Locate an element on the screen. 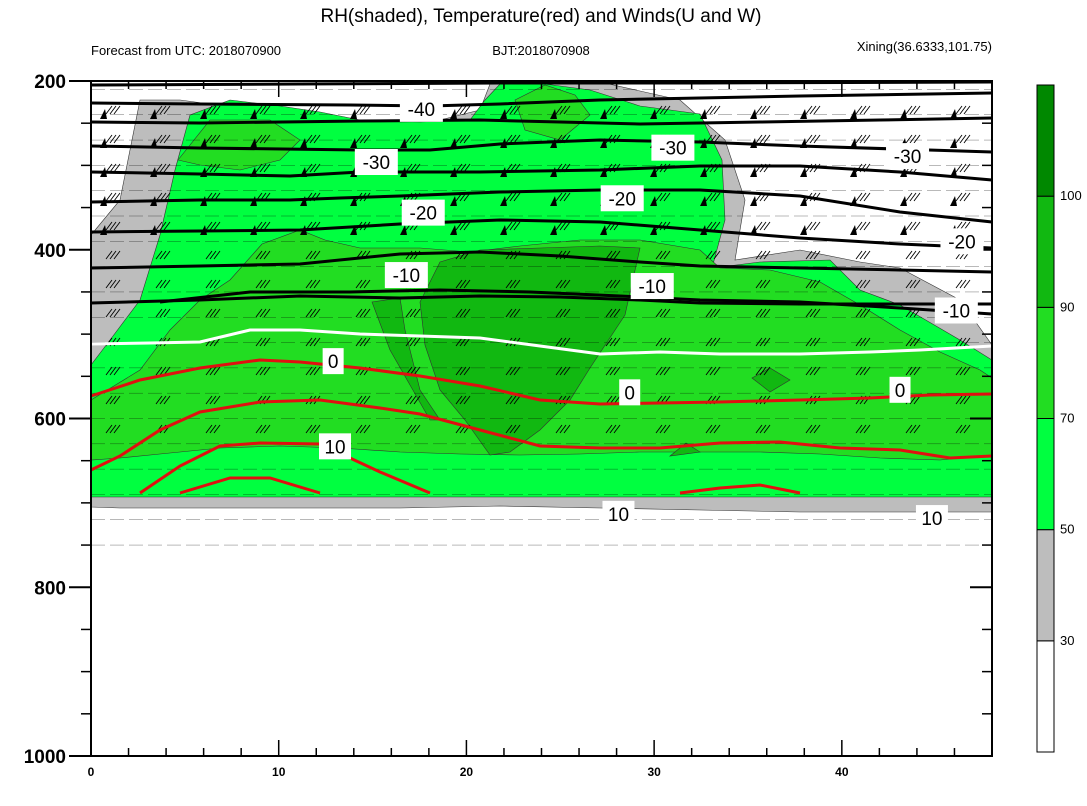 This screenshot has height=806, width=1087. colorbar-label: 70 is located at coordinates (1067, 418).